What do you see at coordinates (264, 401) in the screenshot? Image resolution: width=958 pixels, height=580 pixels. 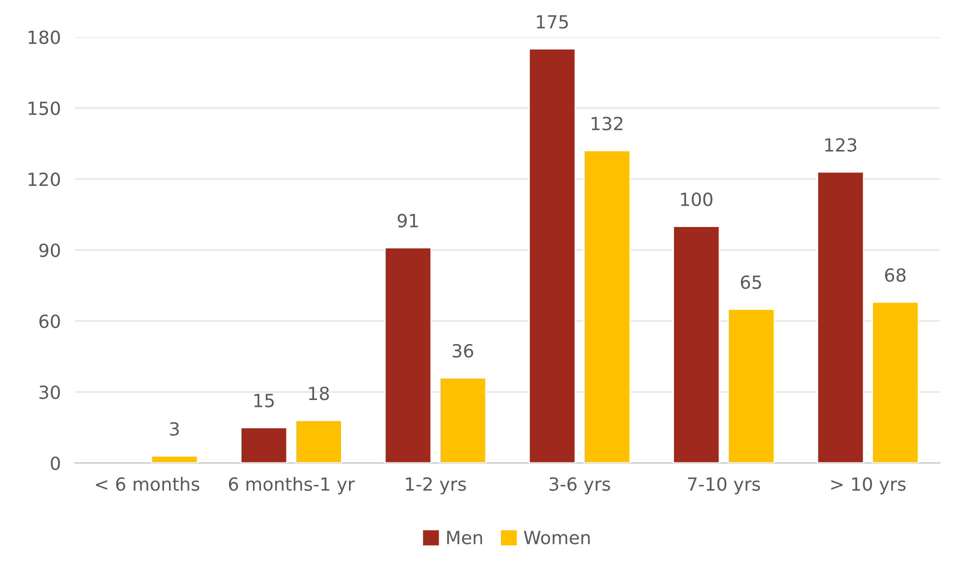 I see `data-label: 15` at bounding box center [264, 401].